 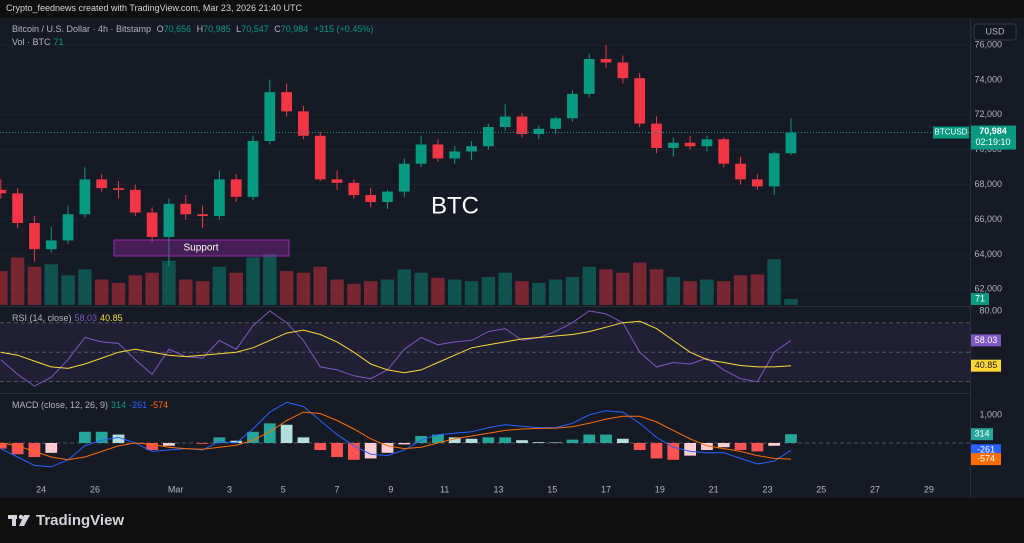 I want to click on value-label: -261, so click(x=986, y=450).